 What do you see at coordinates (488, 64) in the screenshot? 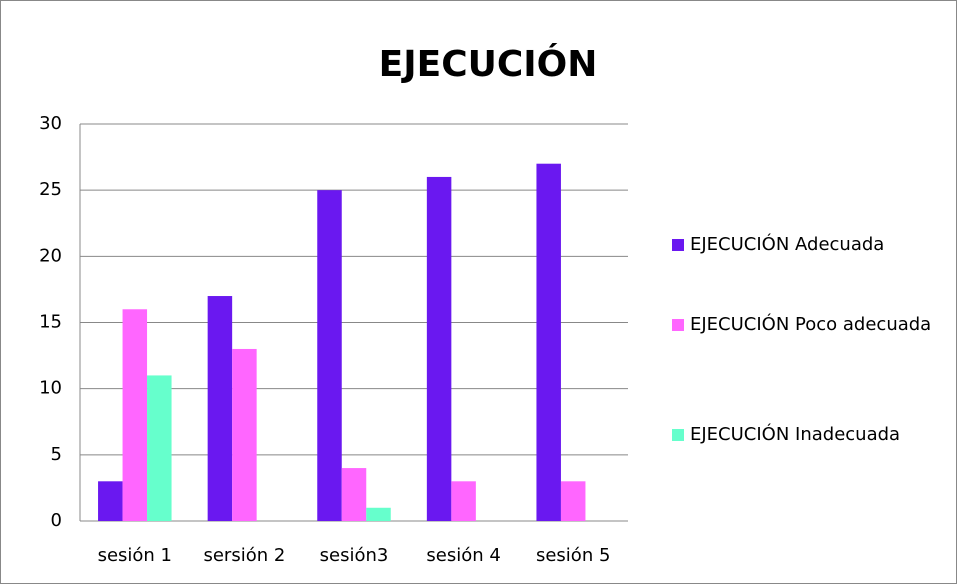
I see `chart-title: EJECUCIÓN` at bounding box center [488, 64].